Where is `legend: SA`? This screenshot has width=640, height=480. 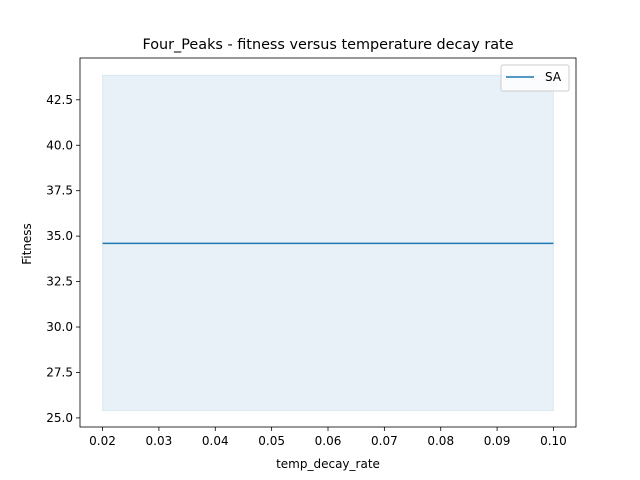 legend: SA is located at coordinates (535, 78).